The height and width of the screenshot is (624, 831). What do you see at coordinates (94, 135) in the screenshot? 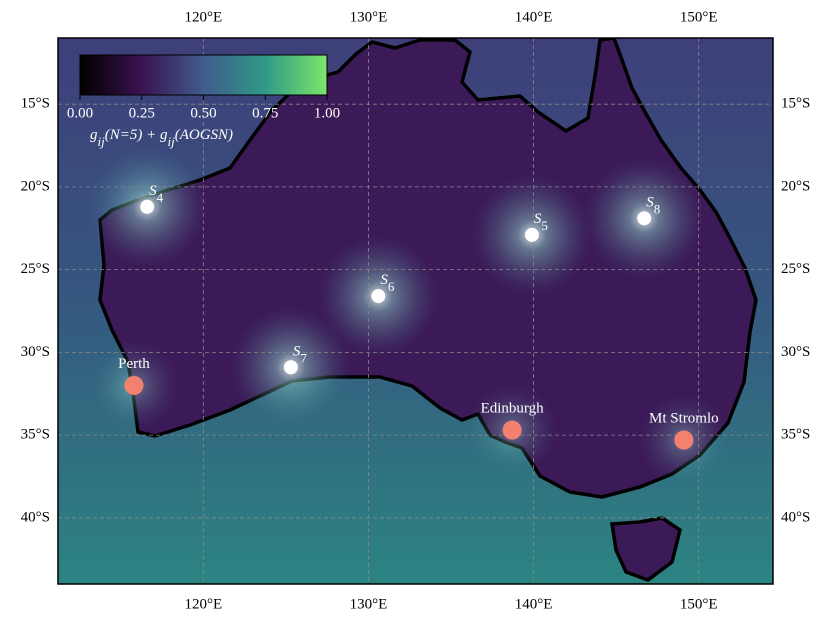
I see `label-part: g` at bounding box center [94, 135].